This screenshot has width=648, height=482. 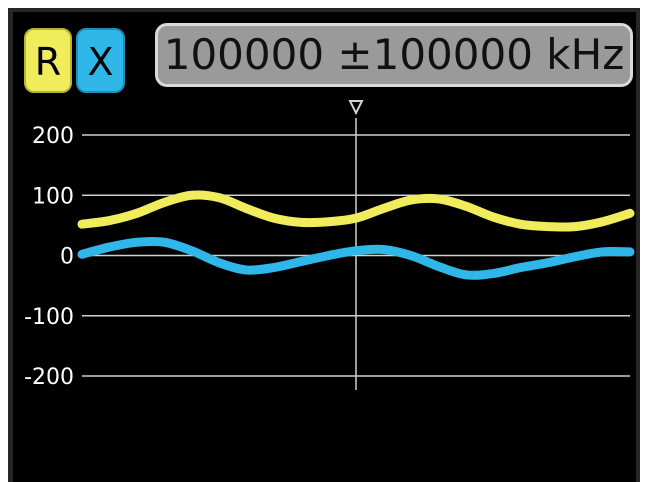 What do you see at coordinates (67, 257) in the screenshot?
I see `y-tick-label: 0` at bounding box center [67, 257].